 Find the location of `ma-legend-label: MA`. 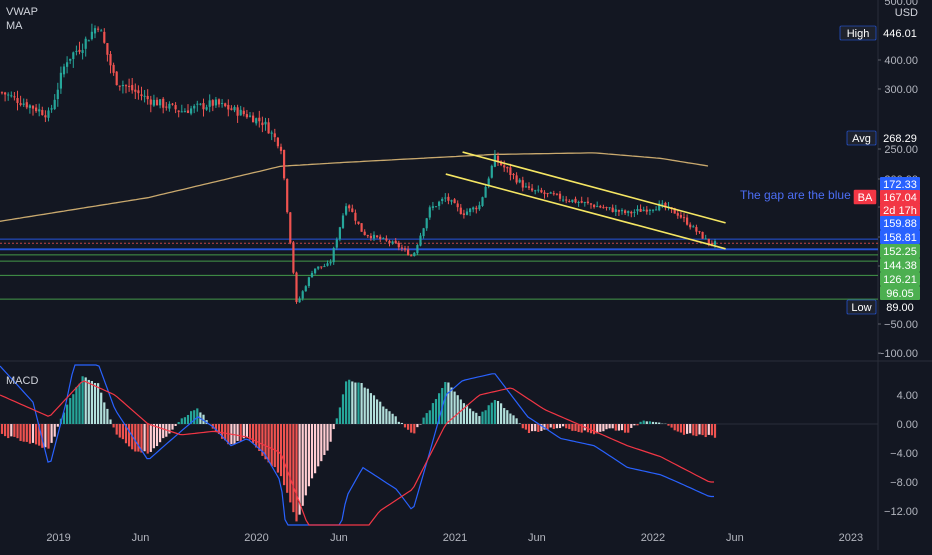

ma-legend-label: MA is located at coordinates (14, 26).